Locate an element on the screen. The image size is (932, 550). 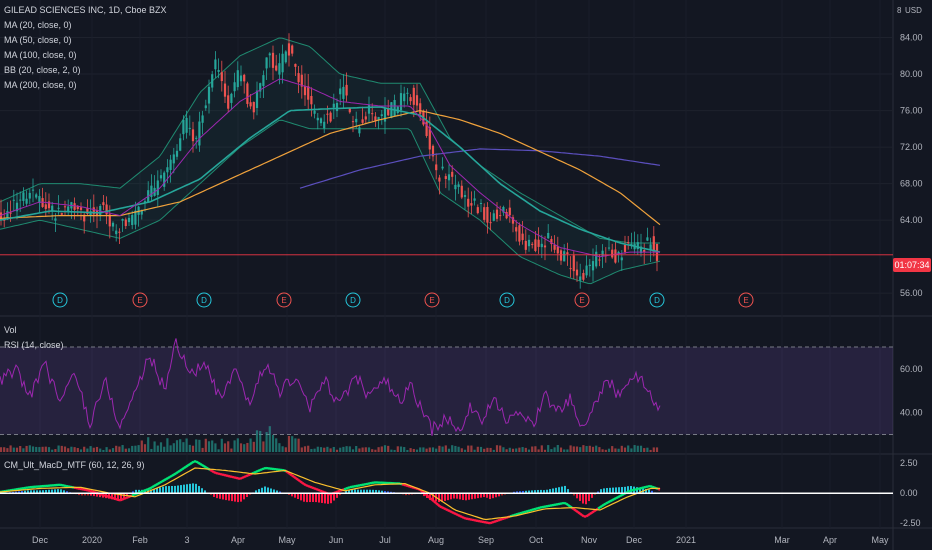
event-circle is located at coordinates (60, 300).